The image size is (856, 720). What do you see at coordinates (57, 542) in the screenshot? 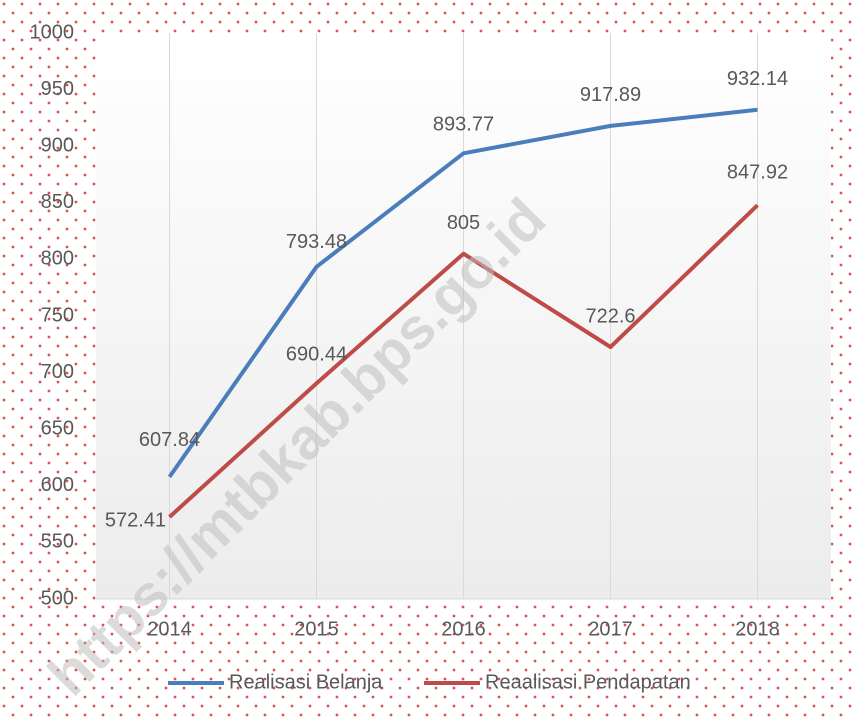
I see `y-tick-label: 550` at bounding box center [57, 542].